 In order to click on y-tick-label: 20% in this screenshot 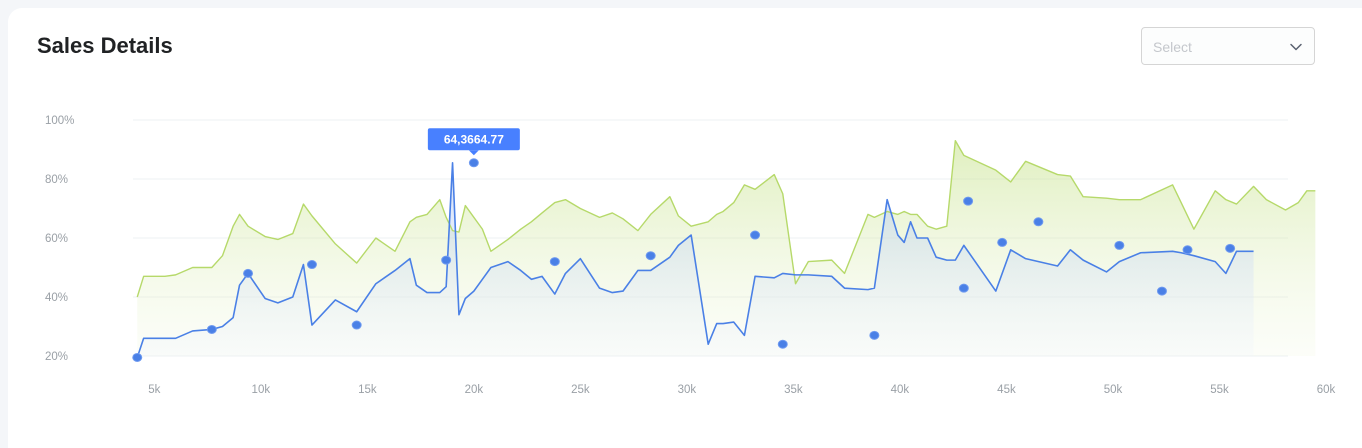, I will do `click(56, 357)`.